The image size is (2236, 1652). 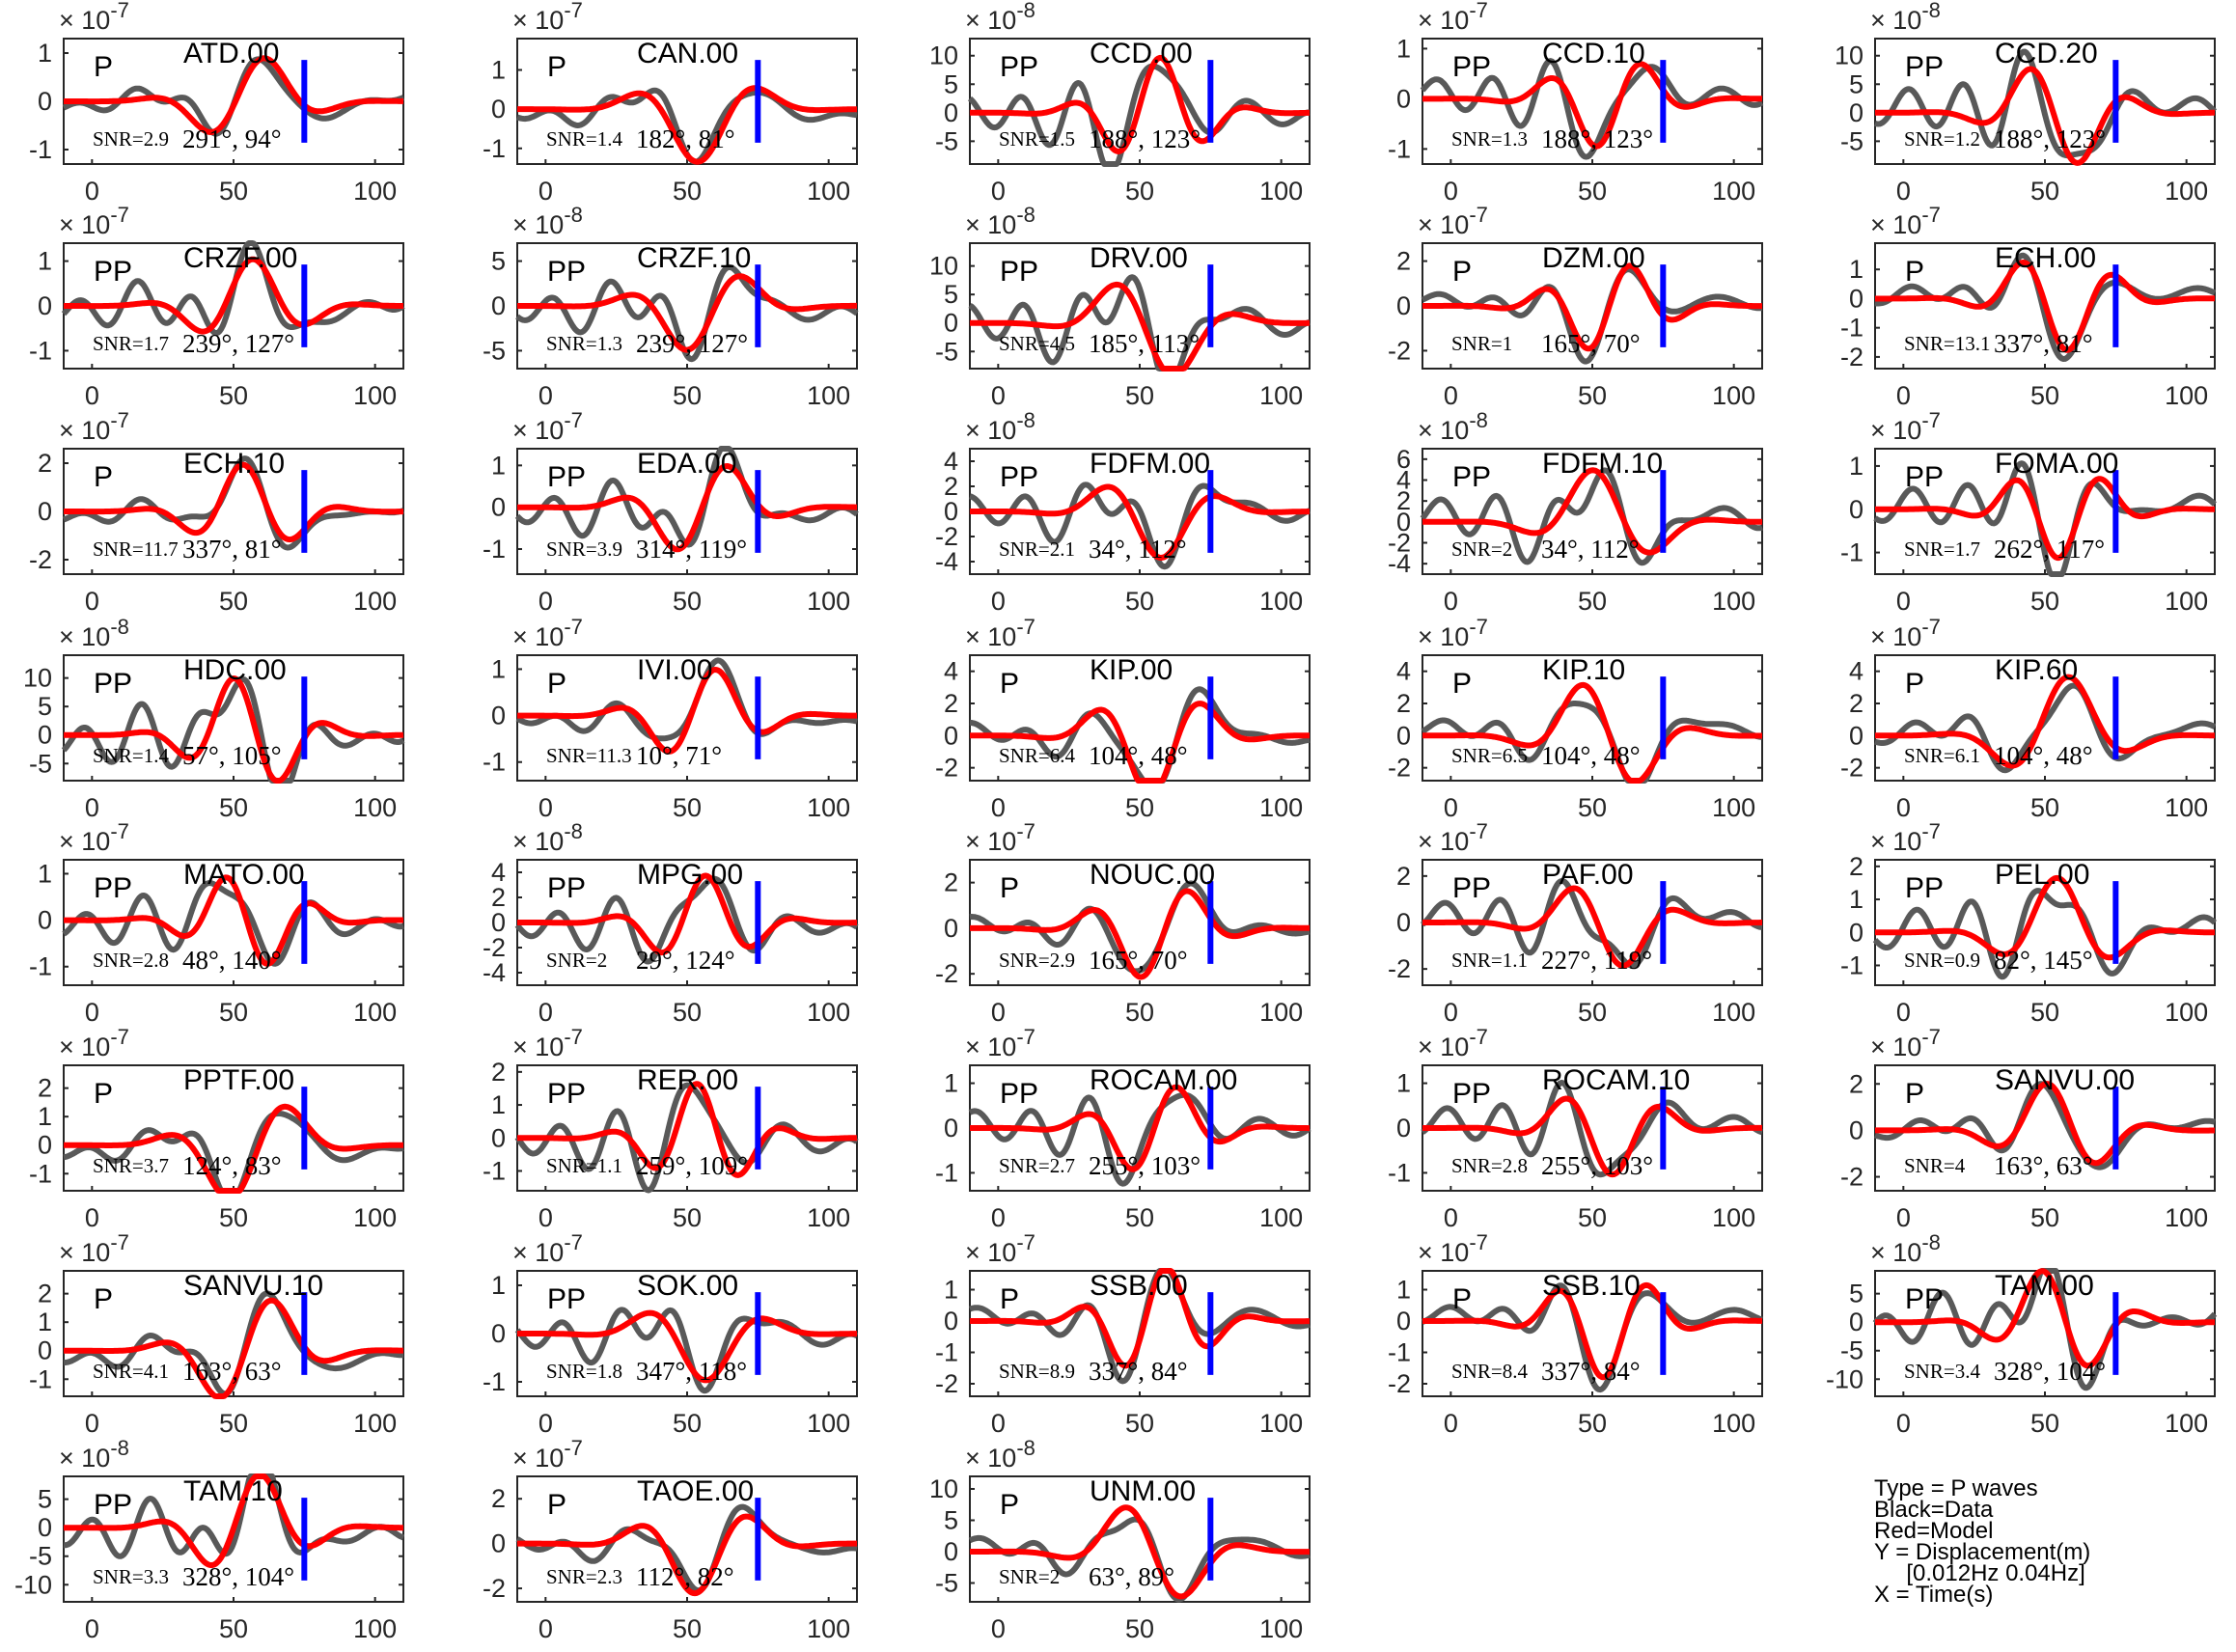 I want to click on azimuth-label: 165°, 70°, so click(x=1591, y=343).